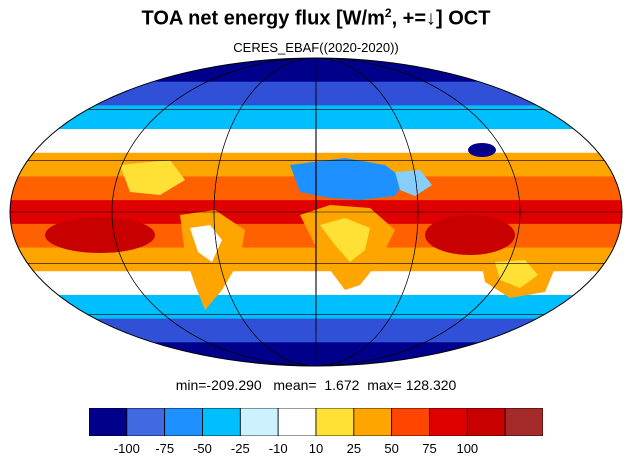 Image resolution: width=632 pixels, height=463 pixels. I want to click on colorbar-tick-label: 25, so click(354, 448).